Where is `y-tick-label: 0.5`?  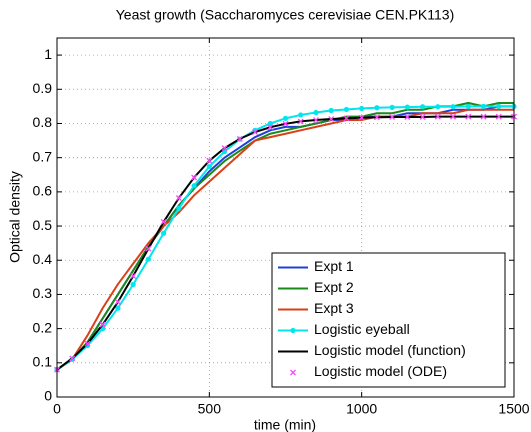 y-tick-label: 0.5 is located at coordinates (43, 225).